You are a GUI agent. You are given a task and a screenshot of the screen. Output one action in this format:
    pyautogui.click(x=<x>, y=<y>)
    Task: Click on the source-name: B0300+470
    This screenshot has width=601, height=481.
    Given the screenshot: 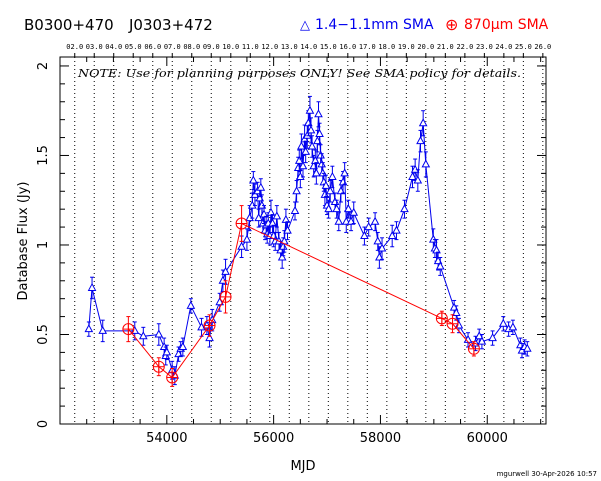 What is the action you would take?
    pyautogui.click(x=69, y=25)
    